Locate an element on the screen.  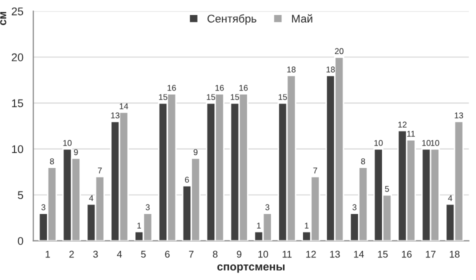
y-tick-label: 15 is located at coordinates (18, 103).